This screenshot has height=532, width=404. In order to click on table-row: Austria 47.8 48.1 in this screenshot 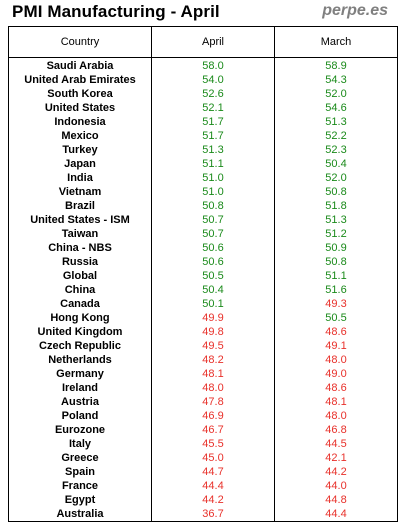, I will do `click(203, 402)`.